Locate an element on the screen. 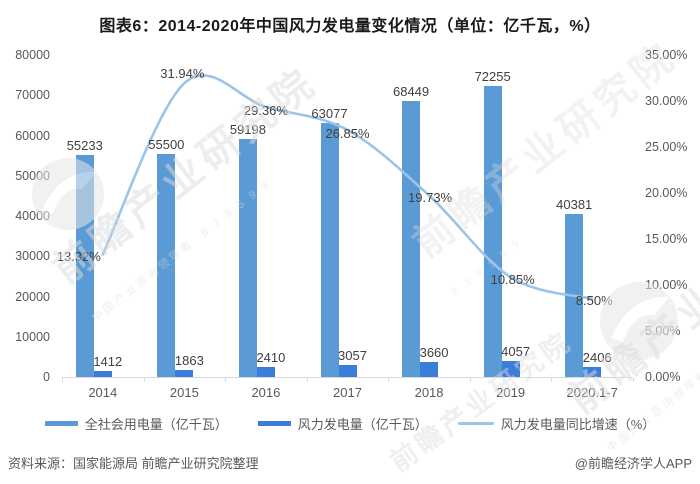 This screenshot has height=484, width=700. x-axis-category-label: 2014 is located at coordinates (103, 392).